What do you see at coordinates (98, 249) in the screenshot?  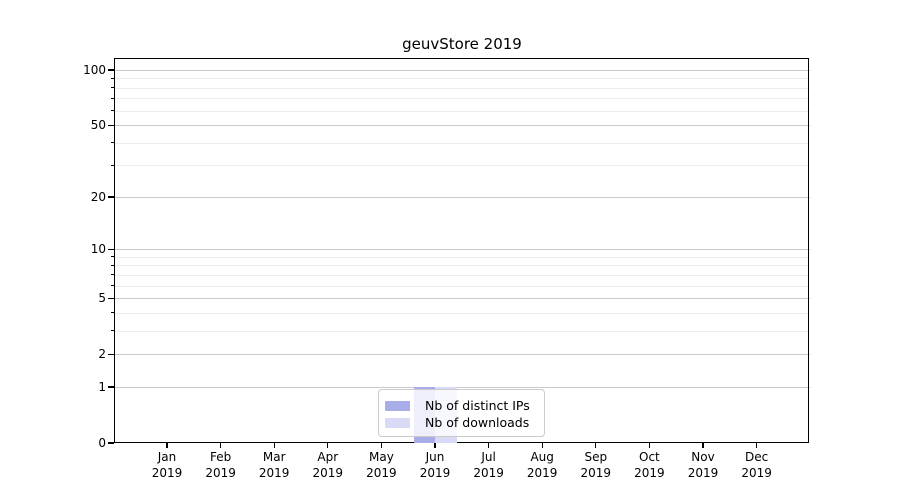 I see `y-axis-tick-label: 10` at bounding box center [98, 249].